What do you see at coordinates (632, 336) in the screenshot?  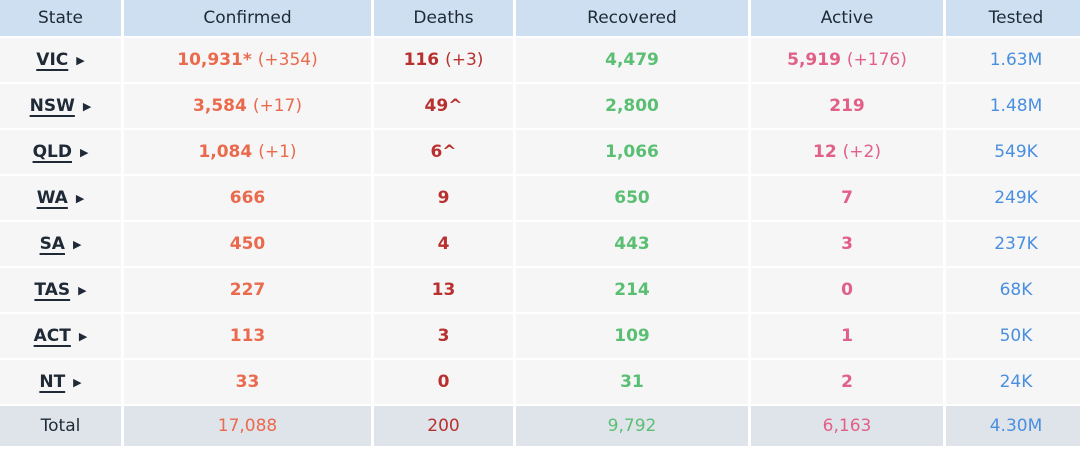 I see `recovered-value: 109` at bounding box center [632, 336].